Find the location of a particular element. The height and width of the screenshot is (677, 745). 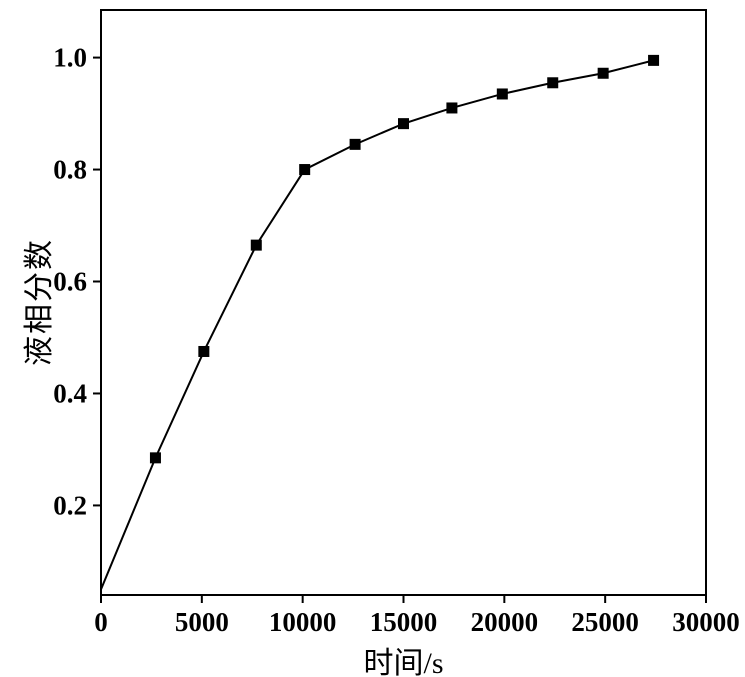

x-tick-label: 0 is located at coordinates (101, 622).